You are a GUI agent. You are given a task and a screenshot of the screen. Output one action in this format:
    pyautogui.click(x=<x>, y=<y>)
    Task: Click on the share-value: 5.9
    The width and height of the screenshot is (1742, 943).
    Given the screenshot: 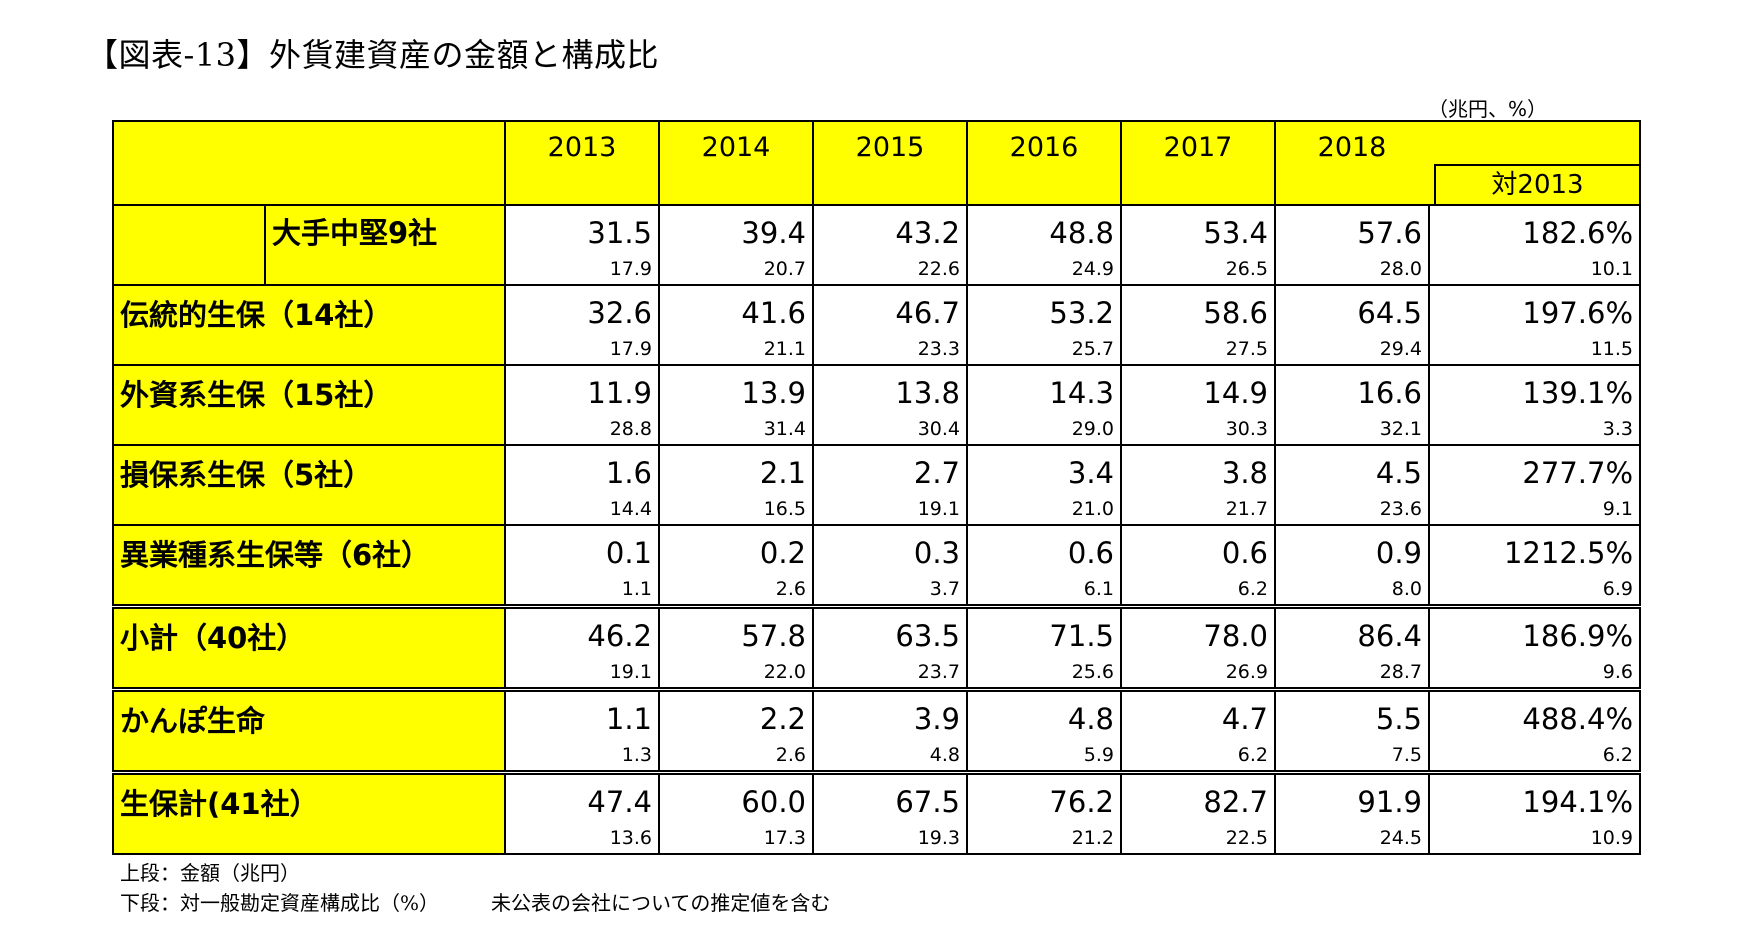 What is the action you would take?
    pyautogui.click(x=1098, y=755)
    